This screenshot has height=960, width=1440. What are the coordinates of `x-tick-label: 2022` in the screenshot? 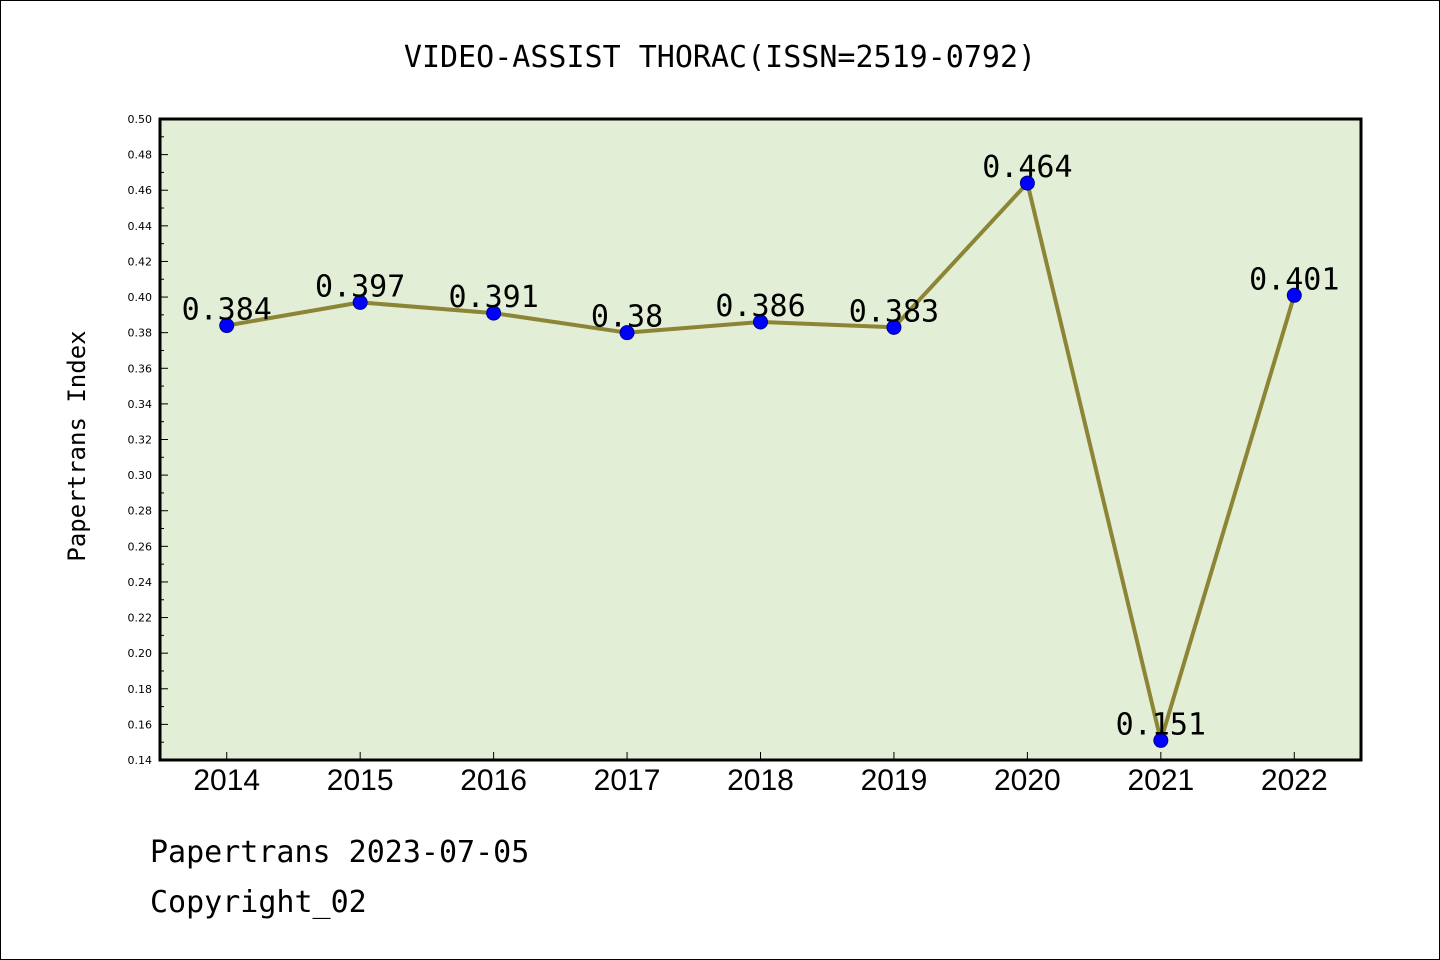 It's located at (1294, 780).